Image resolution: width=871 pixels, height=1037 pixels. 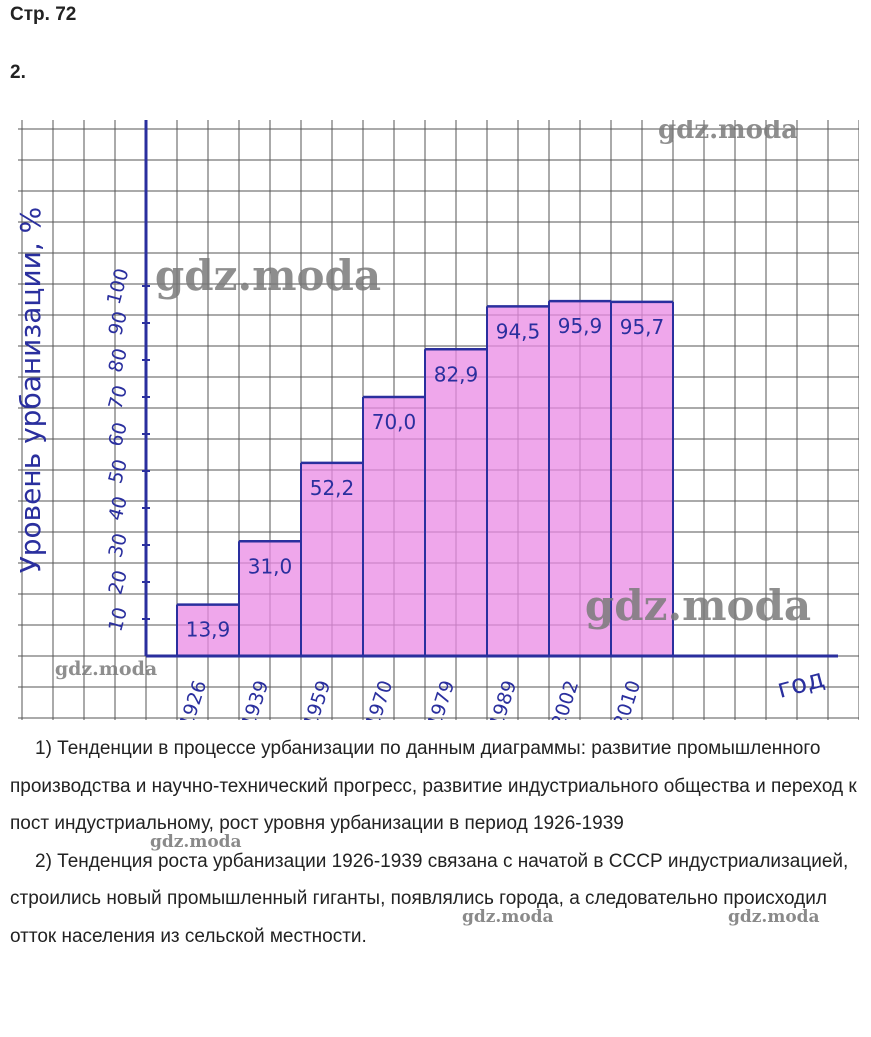 What do you see at coordinates (332, 488) in the screenshot?
I see `data-label: 52,2` at bounding box center [332, 488].